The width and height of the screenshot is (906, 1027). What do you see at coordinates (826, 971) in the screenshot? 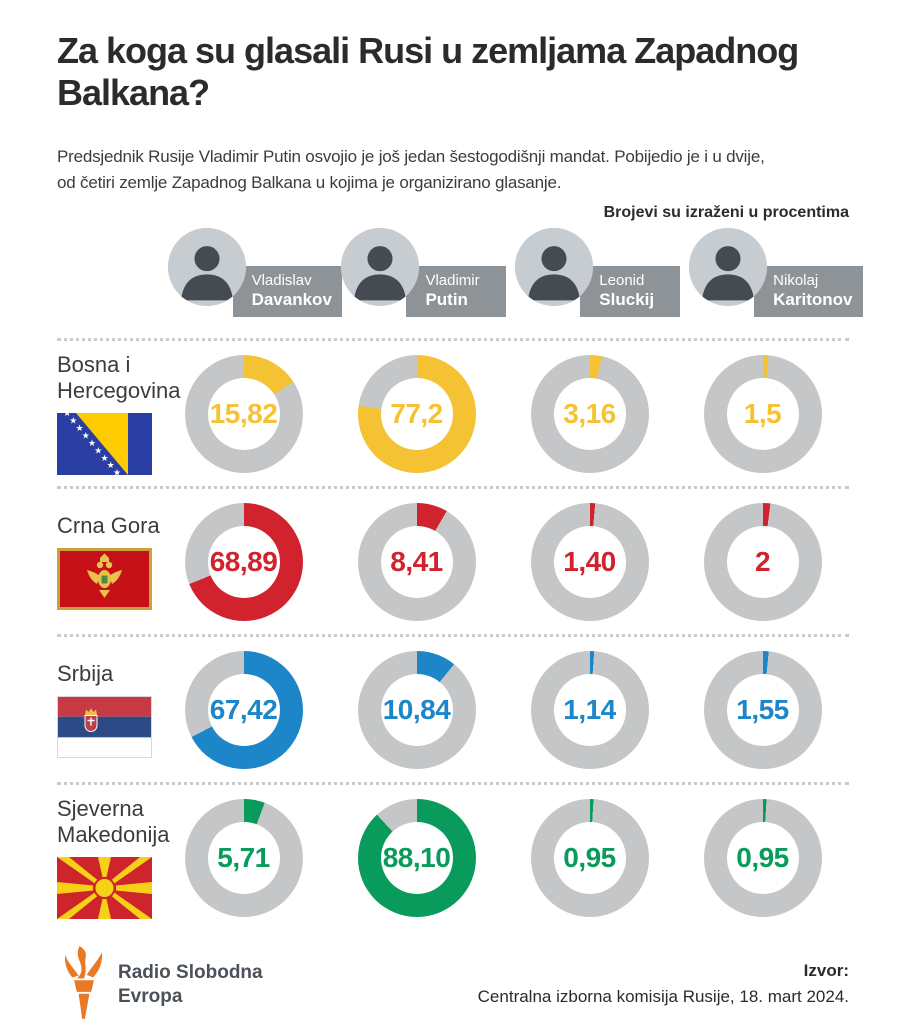
I see `source-label: Izvor:` at bounding box center [826, 971].